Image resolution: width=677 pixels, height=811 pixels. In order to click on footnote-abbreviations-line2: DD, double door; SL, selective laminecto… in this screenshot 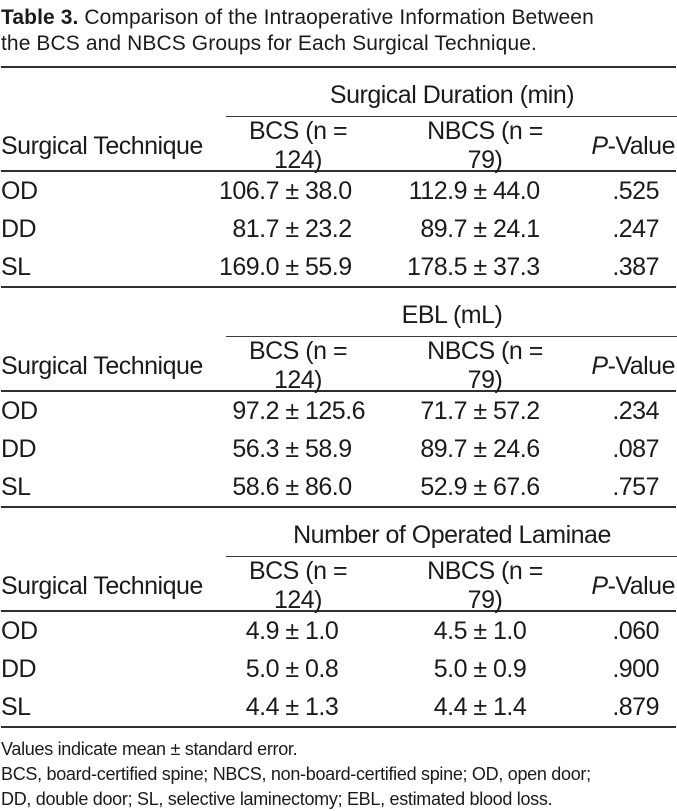, I will do `click(277, 799)`.